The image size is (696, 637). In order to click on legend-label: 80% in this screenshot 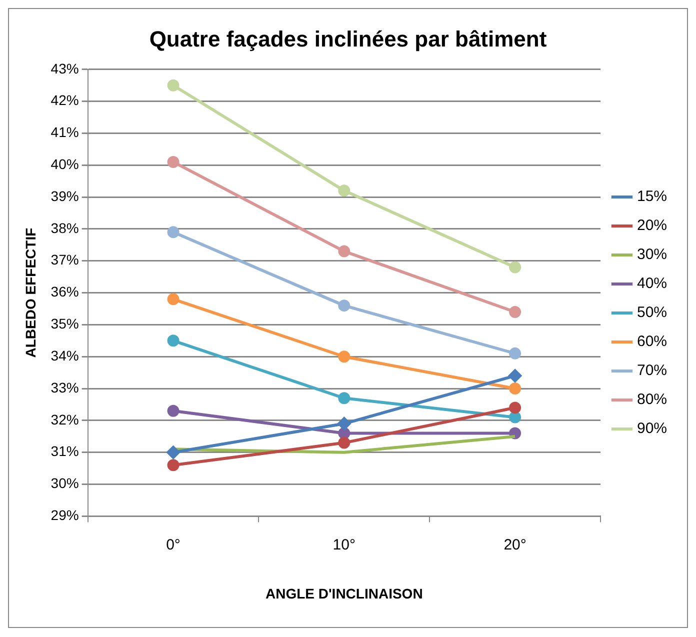, I will do `click(652, 399)`.